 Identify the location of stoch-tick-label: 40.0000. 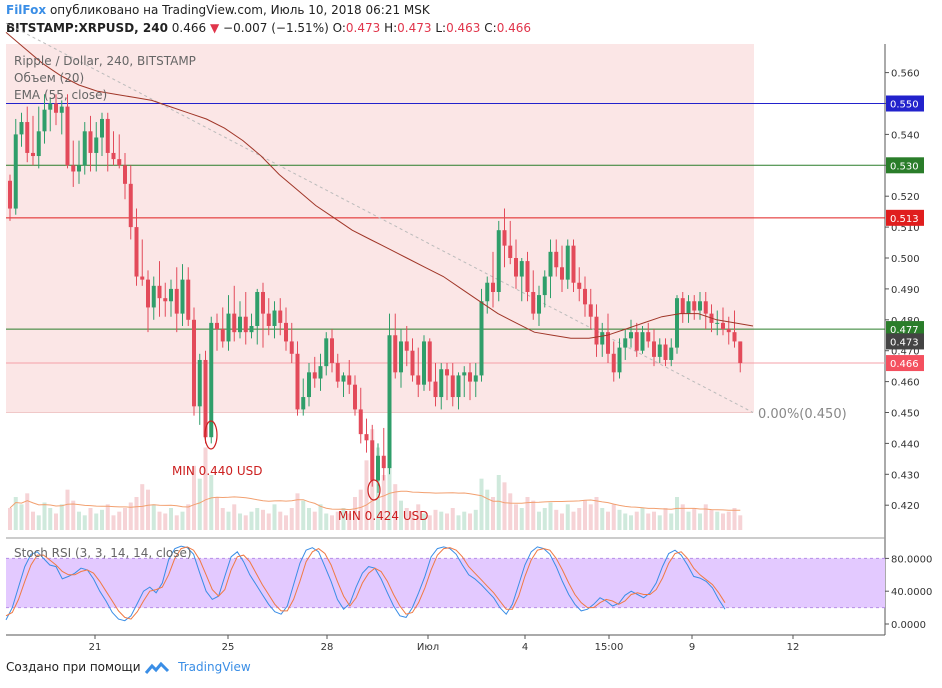
(911, 592).